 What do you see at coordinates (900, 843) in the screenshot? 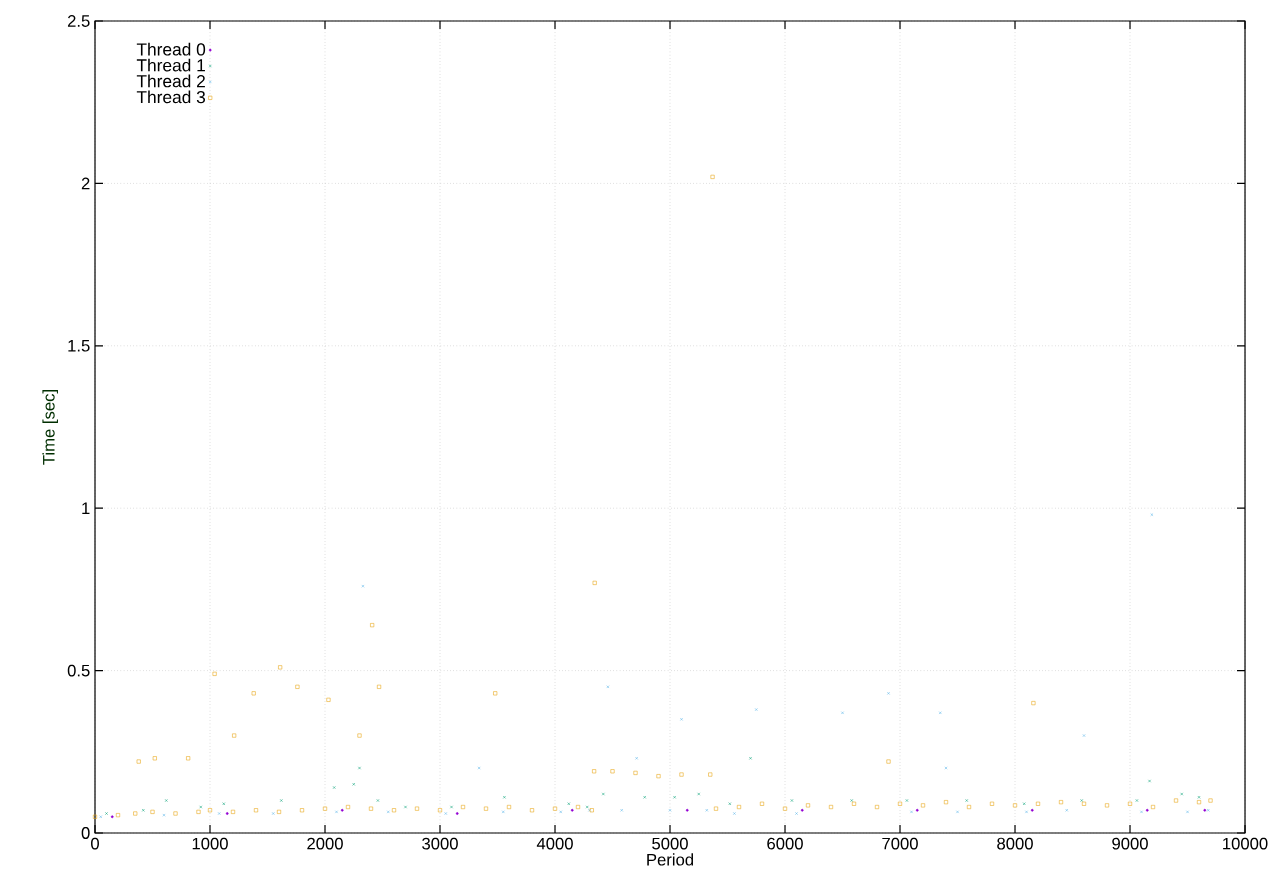
I see `x-tick-label: 7000` at bounding box center [900, 843].